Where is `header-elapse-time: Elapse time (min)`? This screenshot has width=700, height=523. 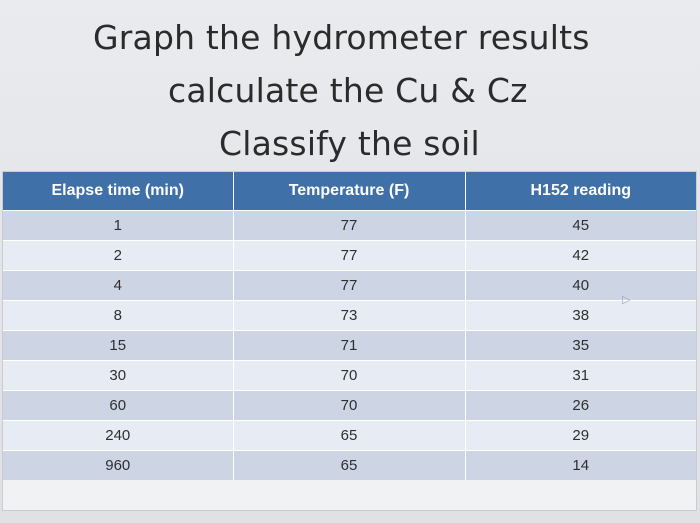 header-elapse-time: Elapse time (min) is located at coordinates (118, 191).